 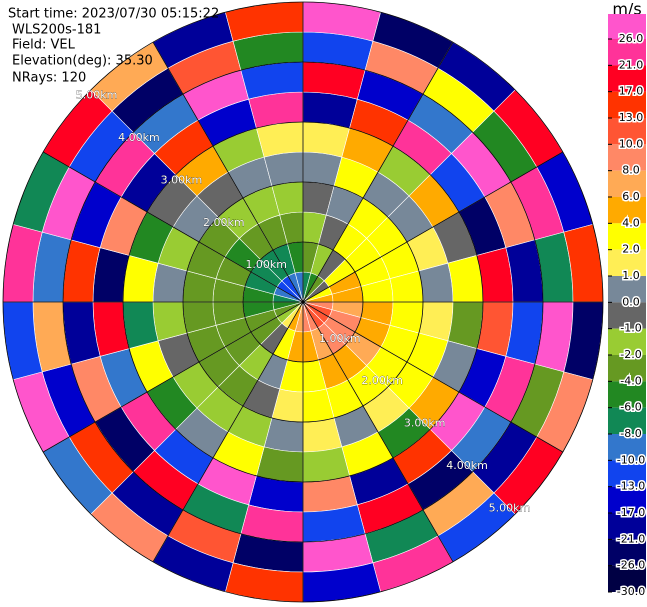 What do you see at coordinates (630, 354) in the screenshot?
I see `colorbar-label: -2.0` at bounding box center [630, 354].